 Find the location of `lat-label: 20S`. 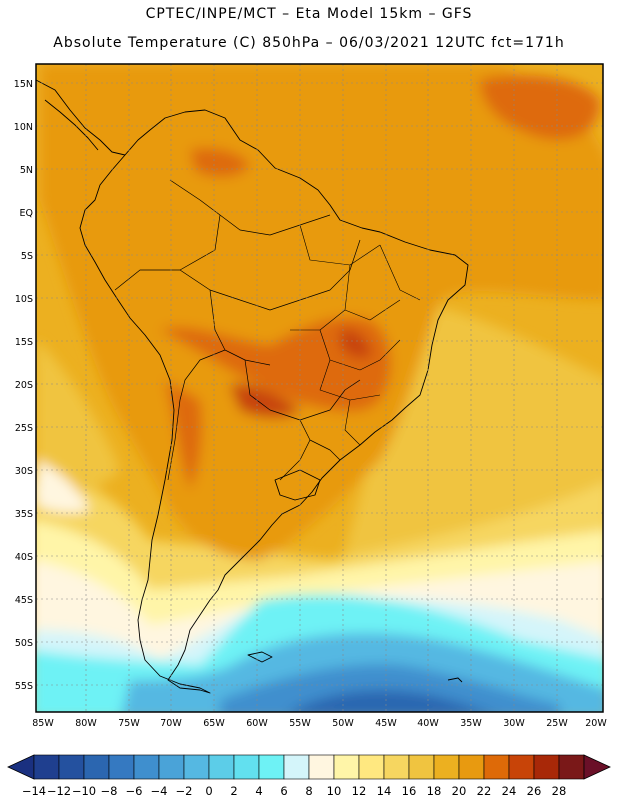

lat-label: 20S is located at coordinates (24, 385).